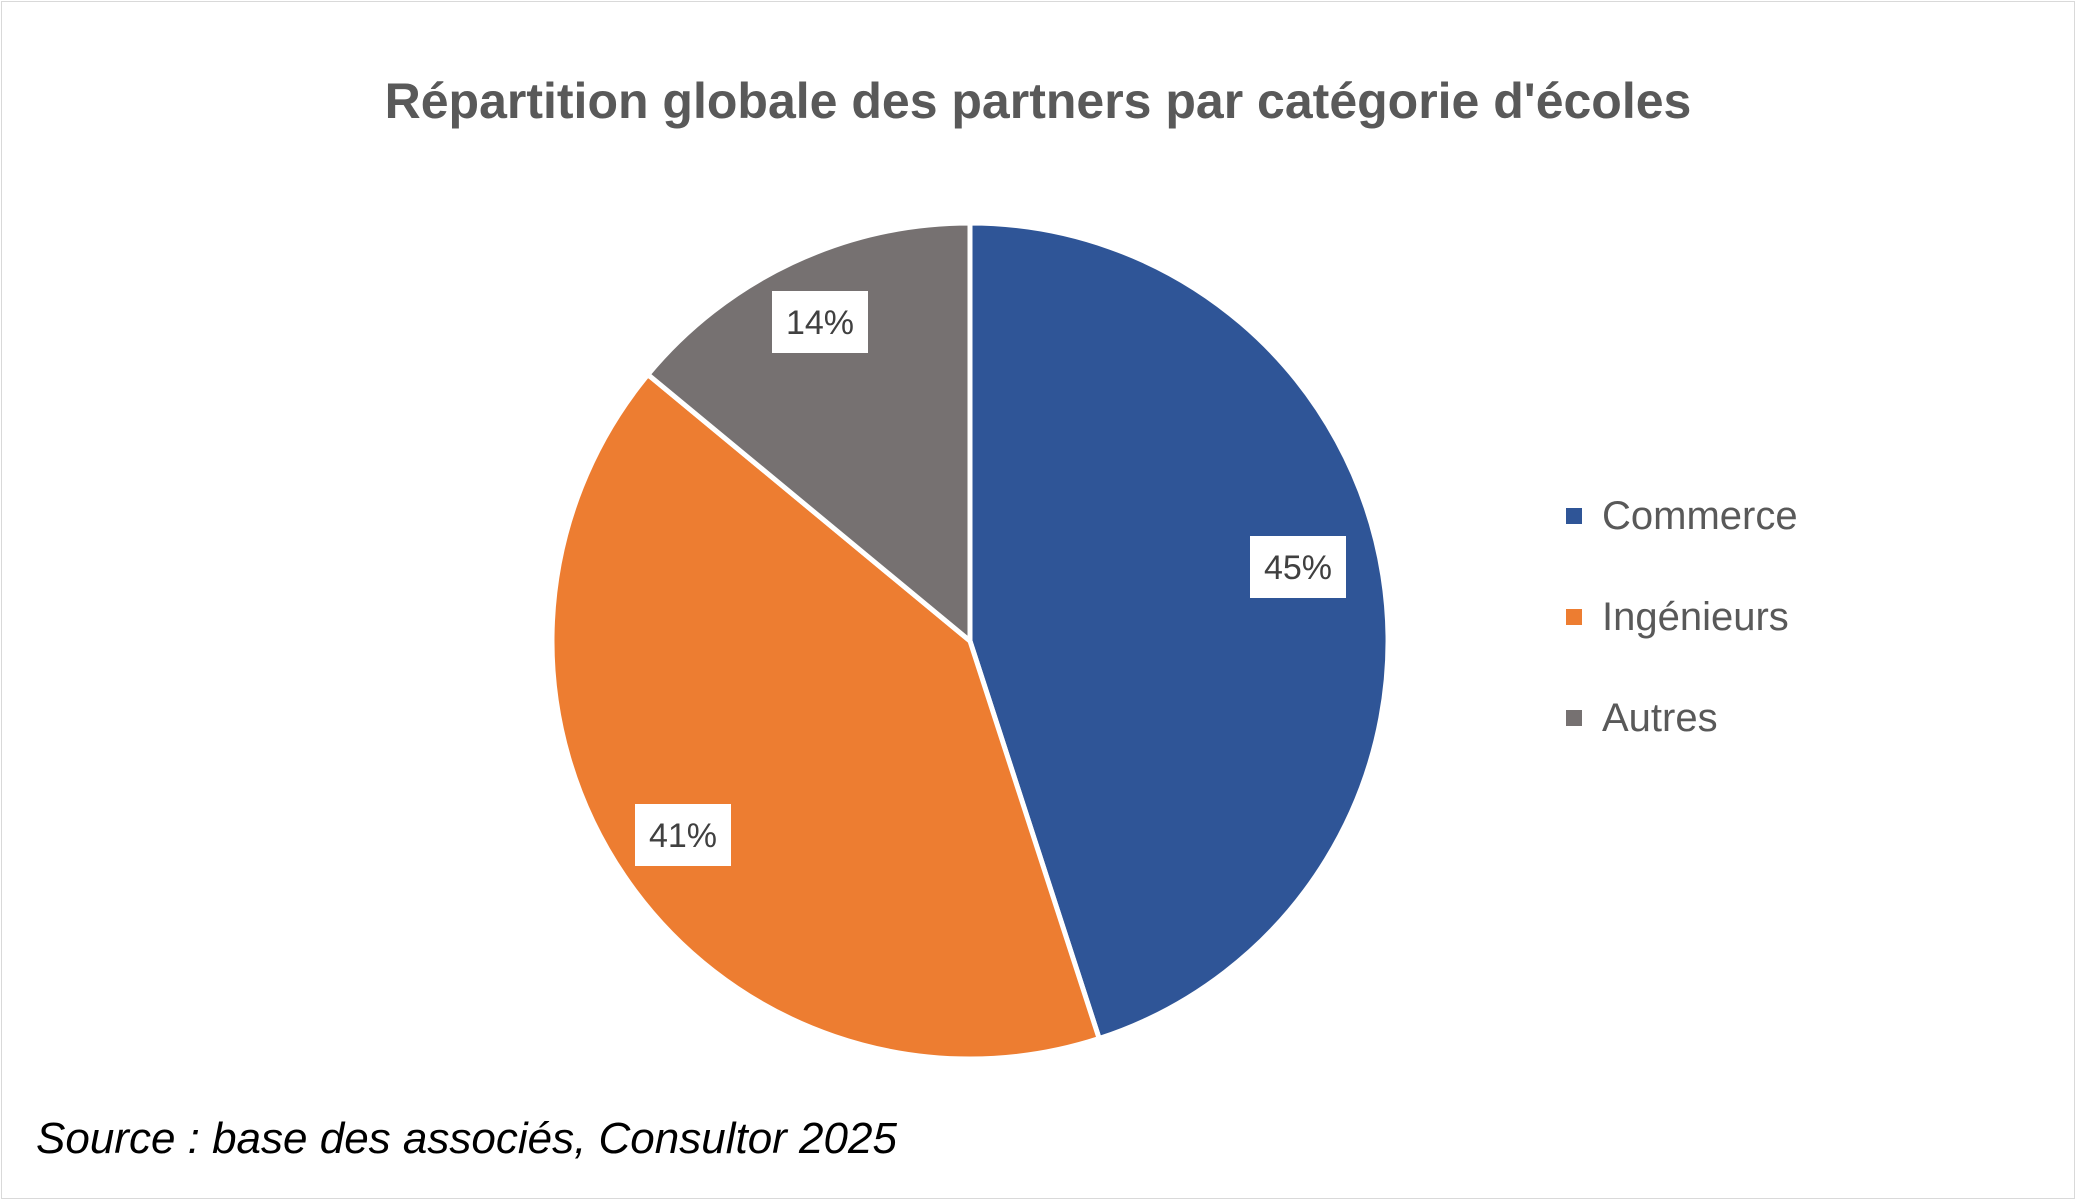  I want to click on data-label-autres: 14%, so click(820, 322).